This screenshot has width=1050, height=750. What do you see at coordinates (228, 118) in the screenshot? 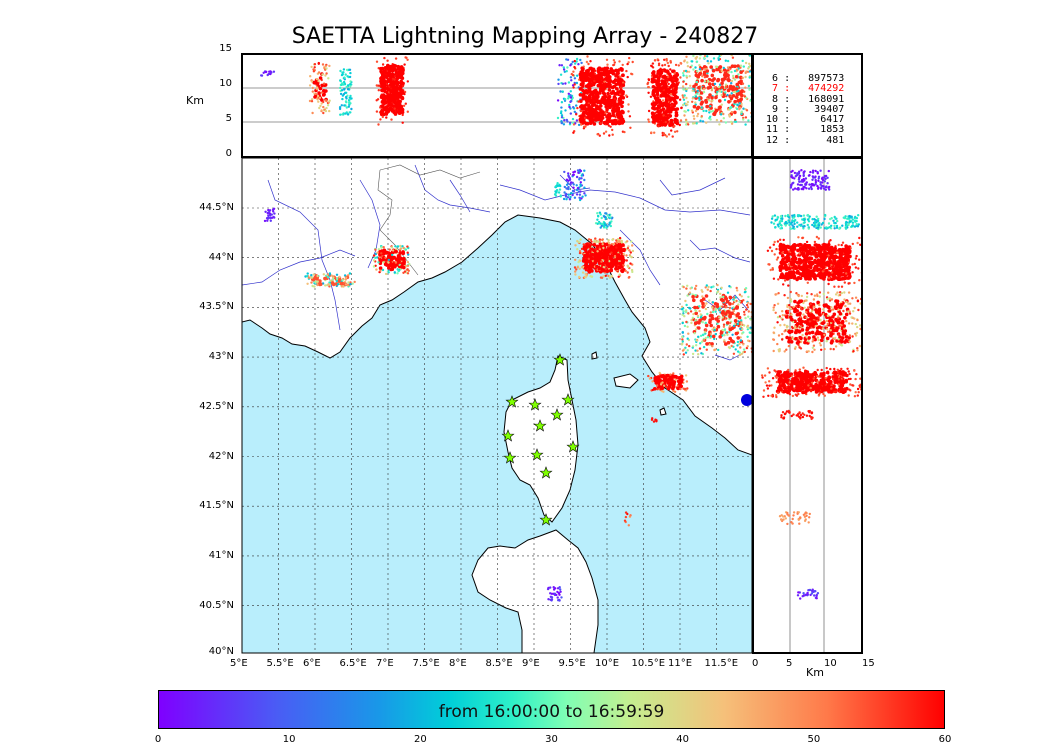
I see `top-ytick: 5` at bounding box center [228, 118].